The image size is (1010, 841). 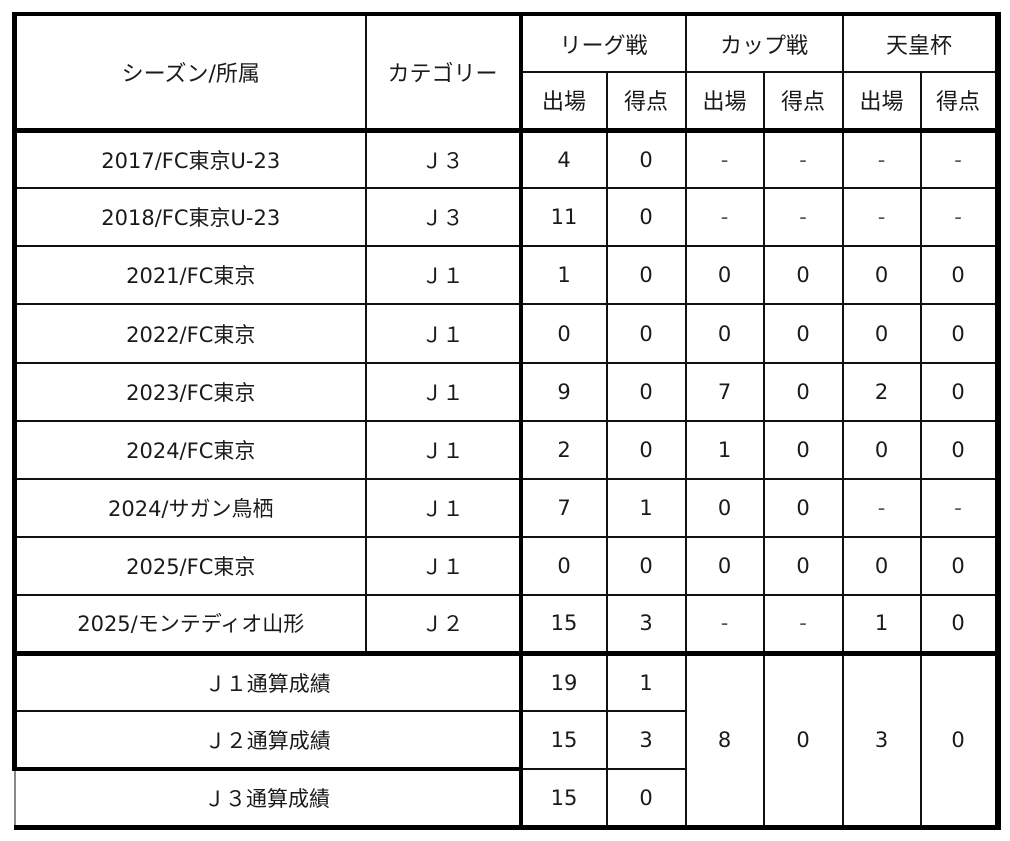 I want to click on header-cup: カップ戦, so click(x=764, y=42).